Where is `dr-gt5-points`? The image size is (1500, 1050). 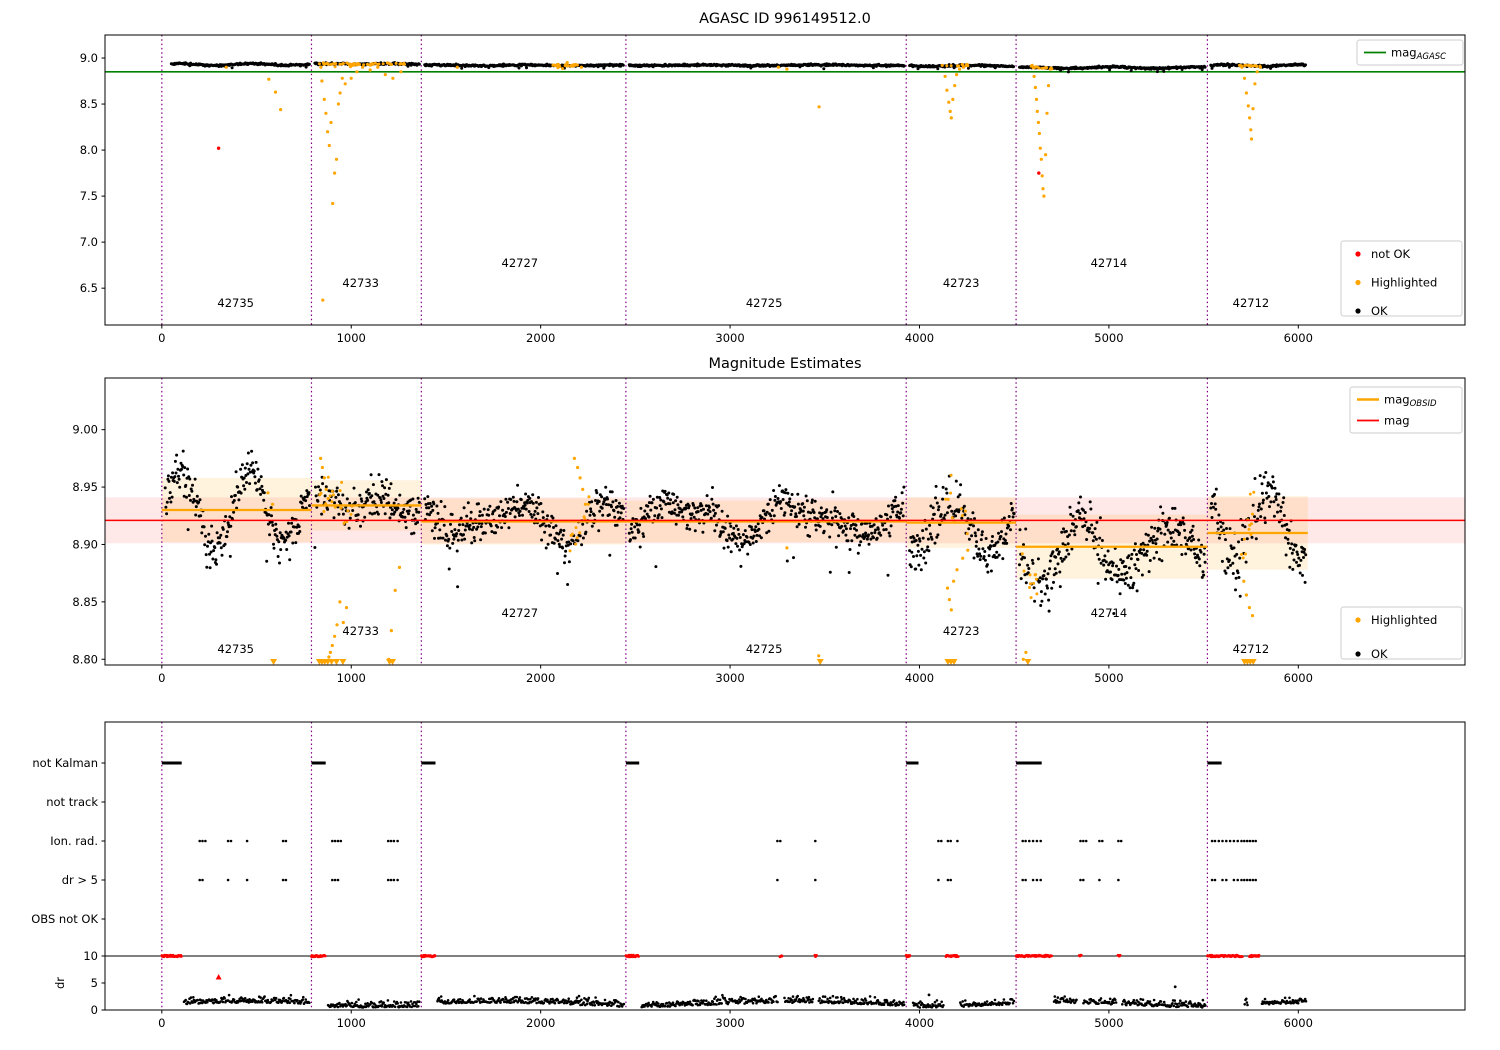
dr-gt5-points is located at coordinates (727, 880).